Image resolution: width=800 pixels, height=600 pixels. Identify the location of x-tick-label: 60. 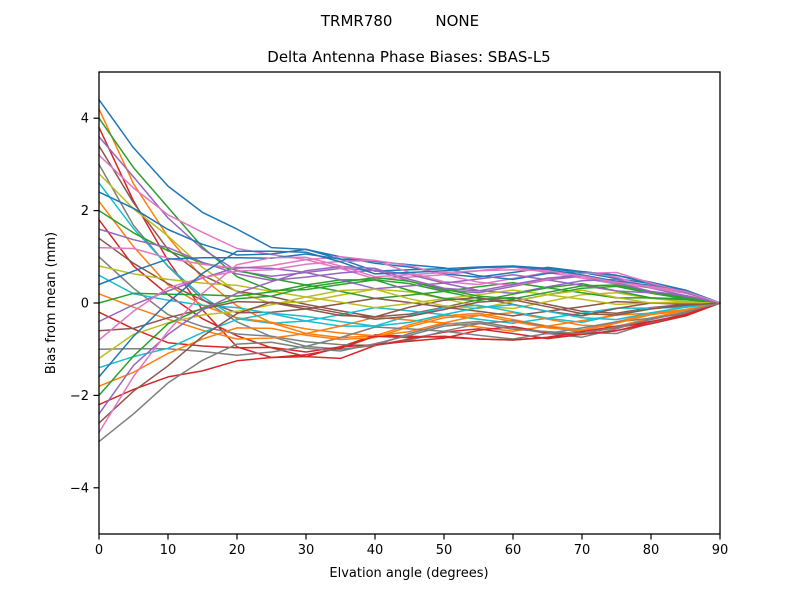
(513, 550).